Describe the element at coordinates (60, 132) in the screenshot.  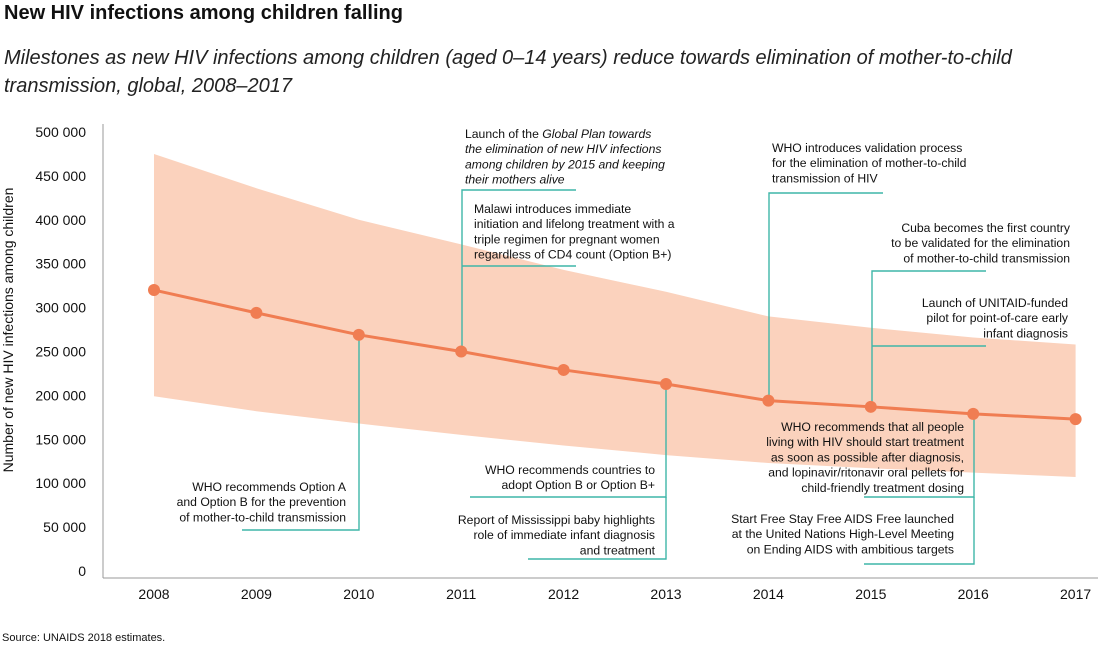
I see `y-tick-label: 500 000` at that location.